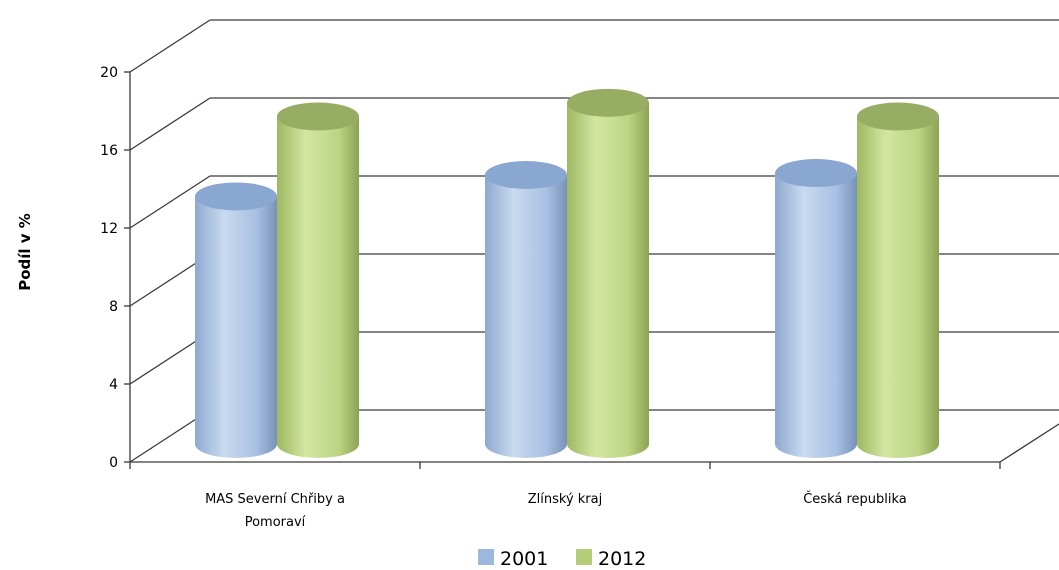 The width and height of the screenshot is (1059, 570). I want to click on y-tick-label: 12, so click(109, 229).